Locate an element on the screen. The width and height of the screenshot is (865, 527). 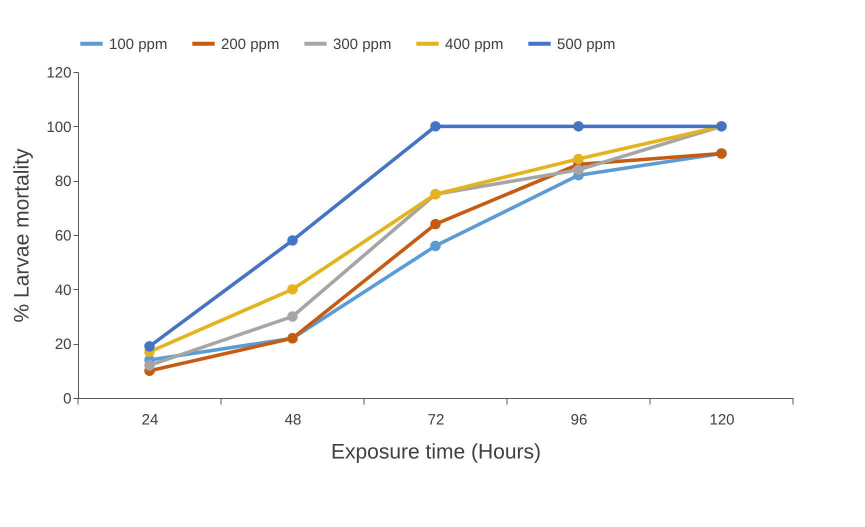
y-tick-label: 0 is located at coordinates (67, 399).